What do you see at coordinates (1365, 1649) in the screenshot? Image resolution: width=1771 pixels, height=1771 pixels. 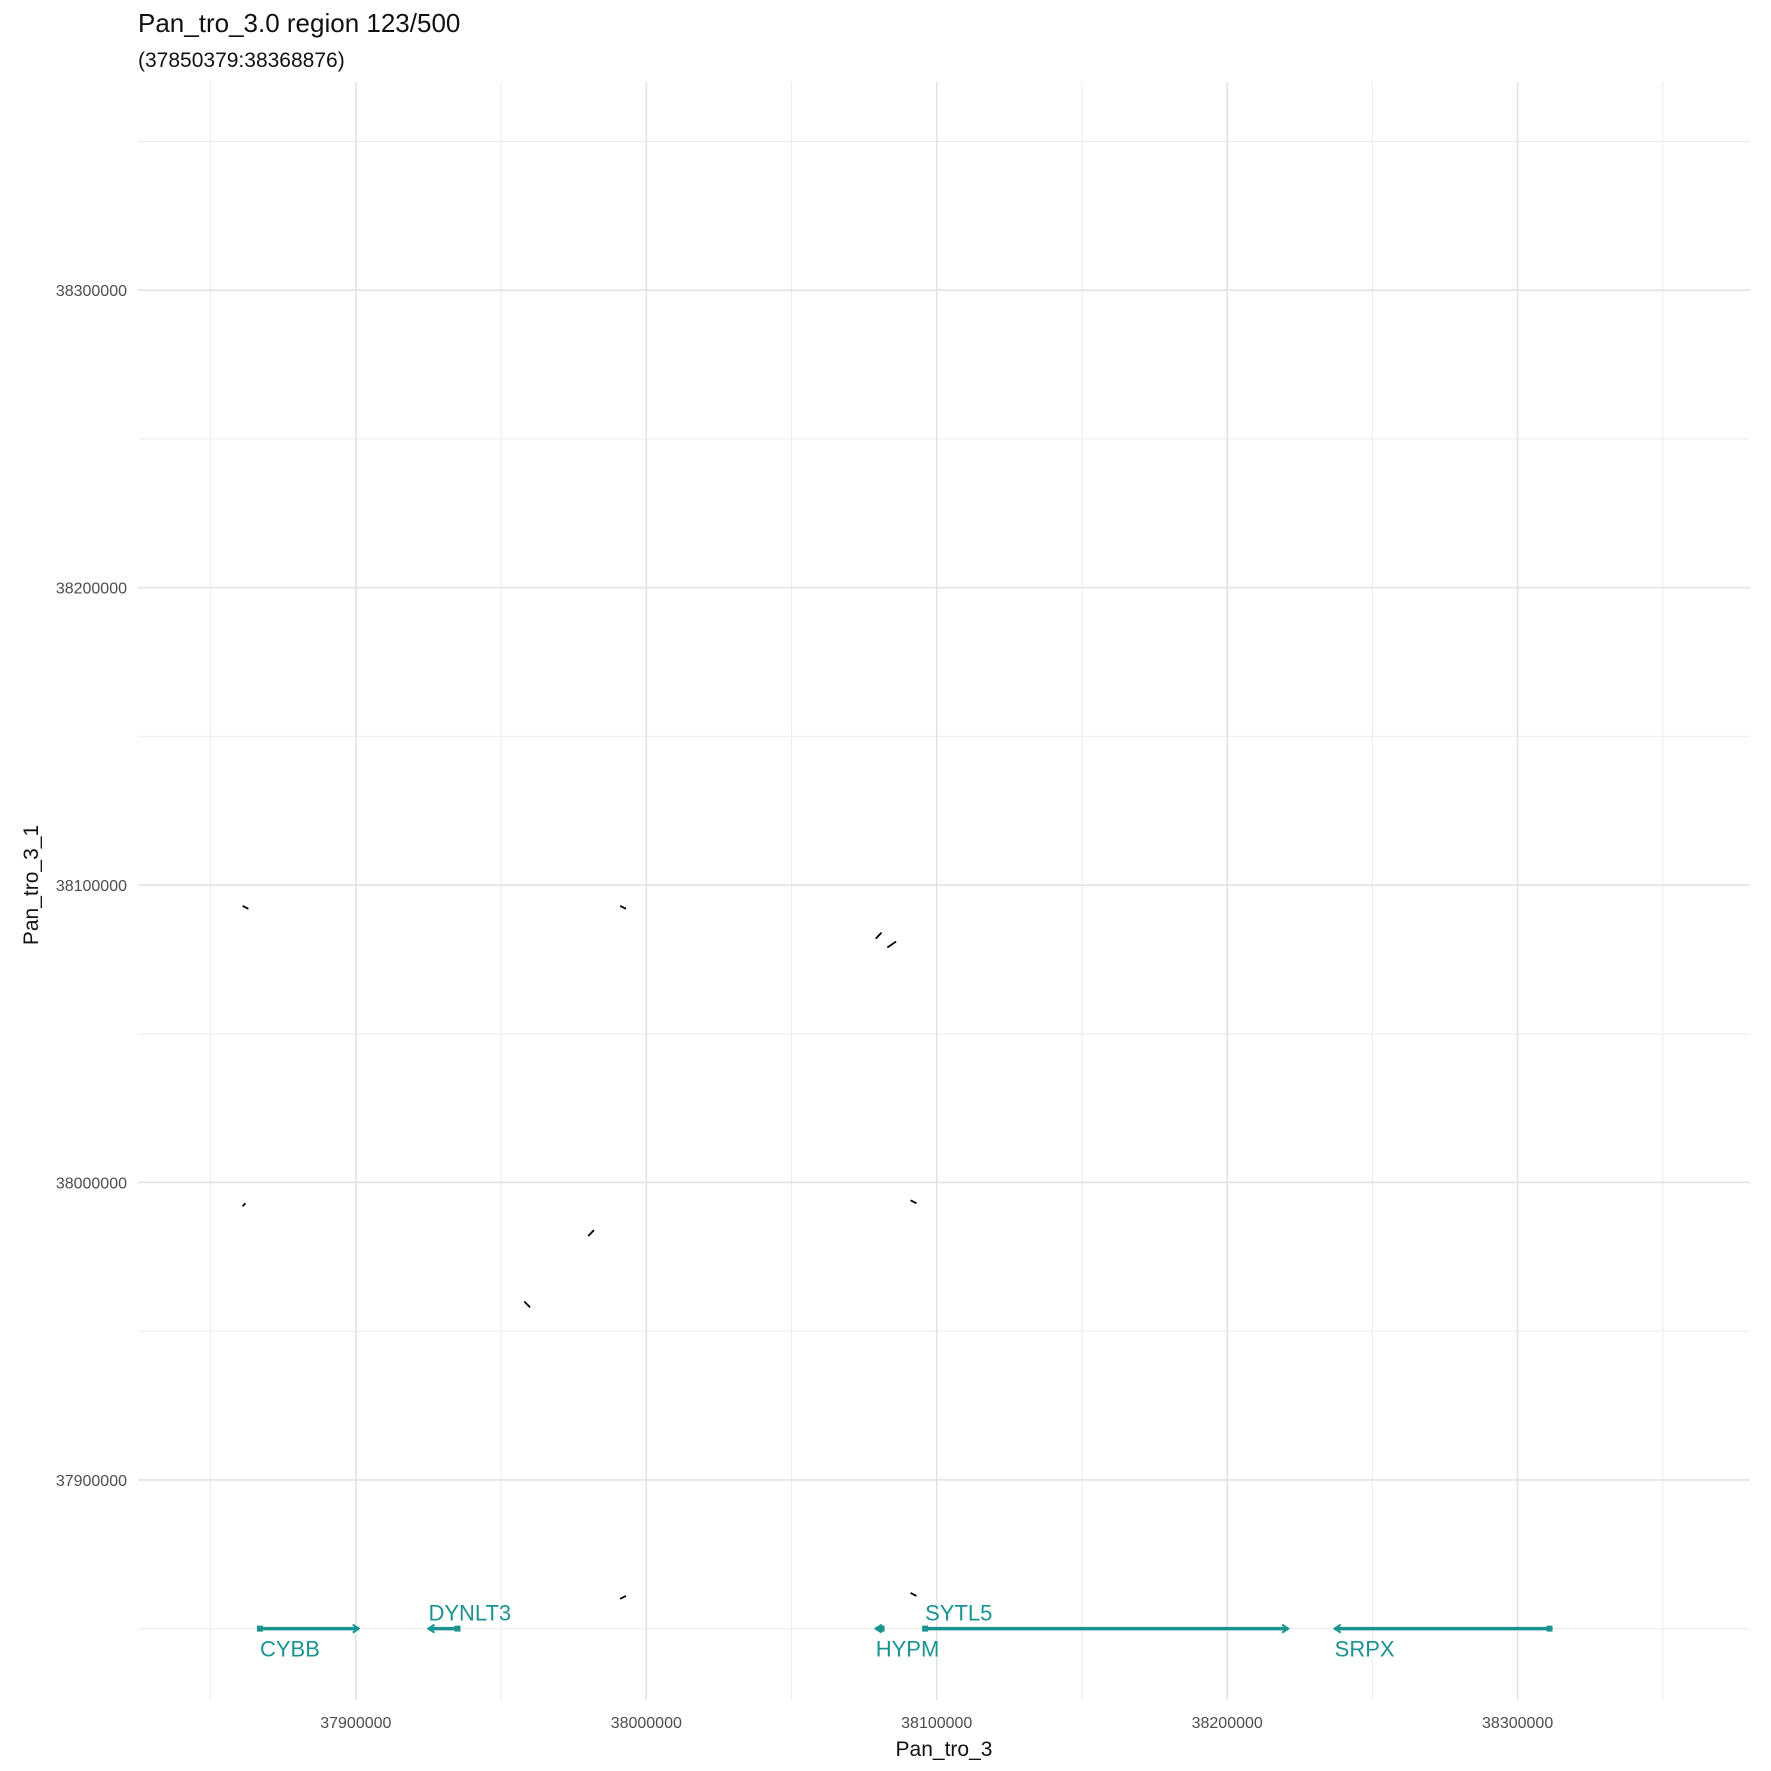 I see `gene-label: SRPX` at bounding box center [1365, 1649].